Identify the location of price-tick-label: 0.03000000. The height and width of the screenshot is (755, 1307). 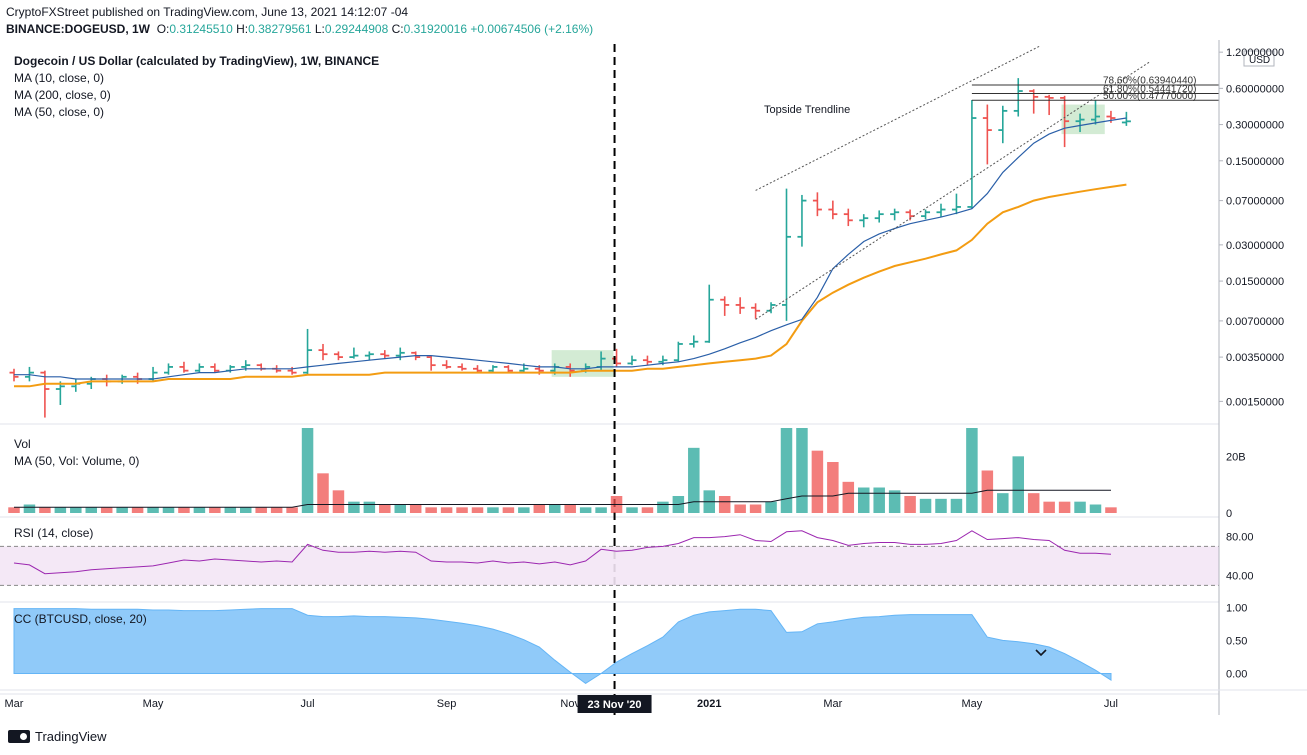
(1255, 246).